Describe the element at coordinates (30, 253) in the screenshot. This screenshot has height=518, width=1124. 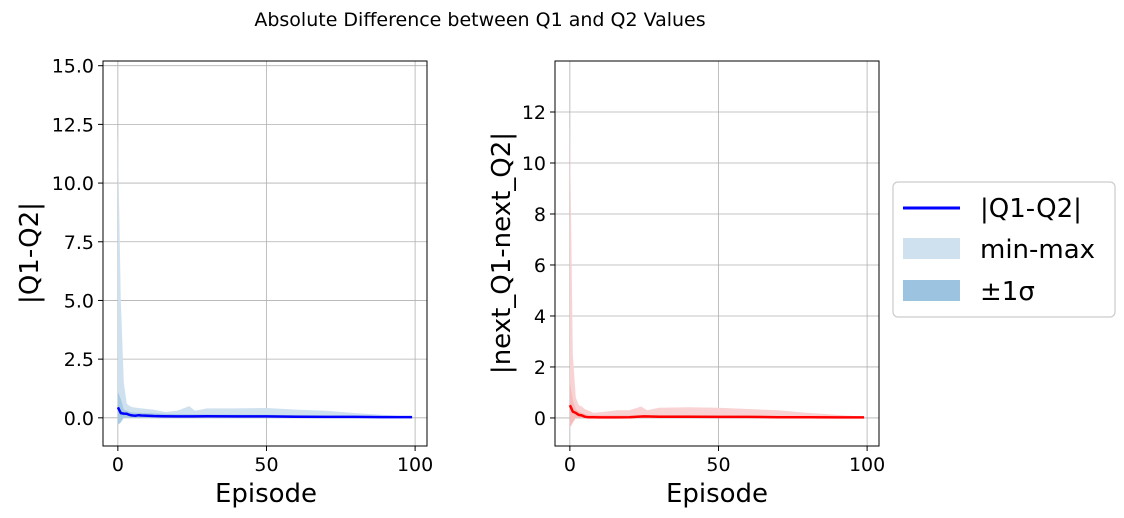
I see `left-y-axis-label: |Q1-Q2|` at that location.